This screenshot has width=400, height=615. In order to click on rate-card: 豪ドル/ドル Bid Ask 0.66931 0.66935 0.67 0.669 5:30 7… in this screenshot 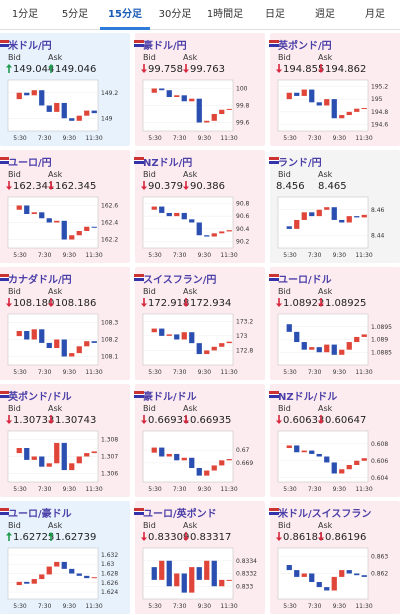, I will do `click(199, 440)`.